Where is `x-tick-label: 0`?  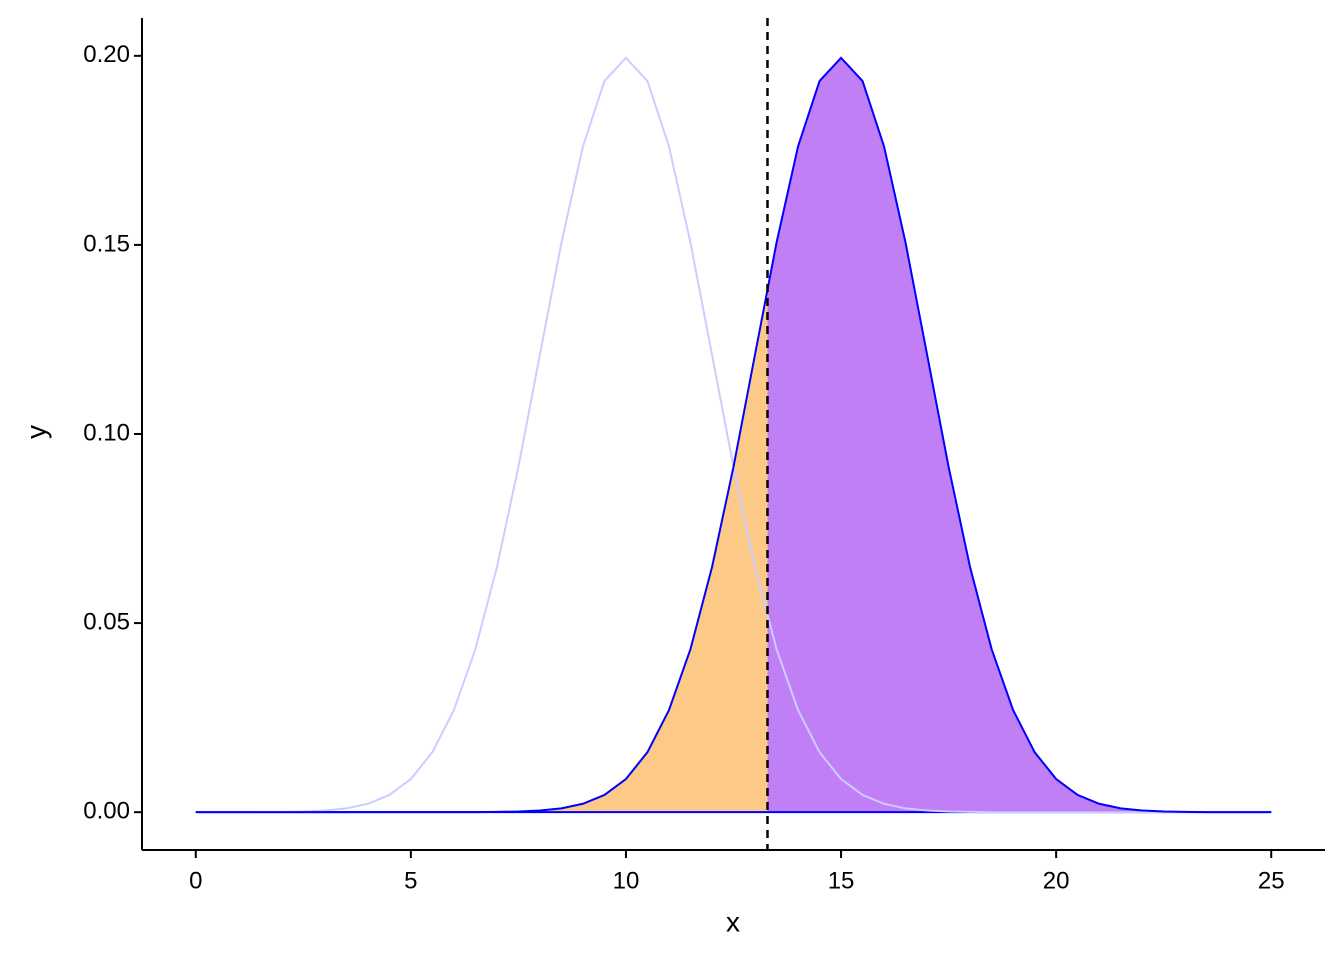
x-tick-label: 0 is located at coordinates (195, 880).